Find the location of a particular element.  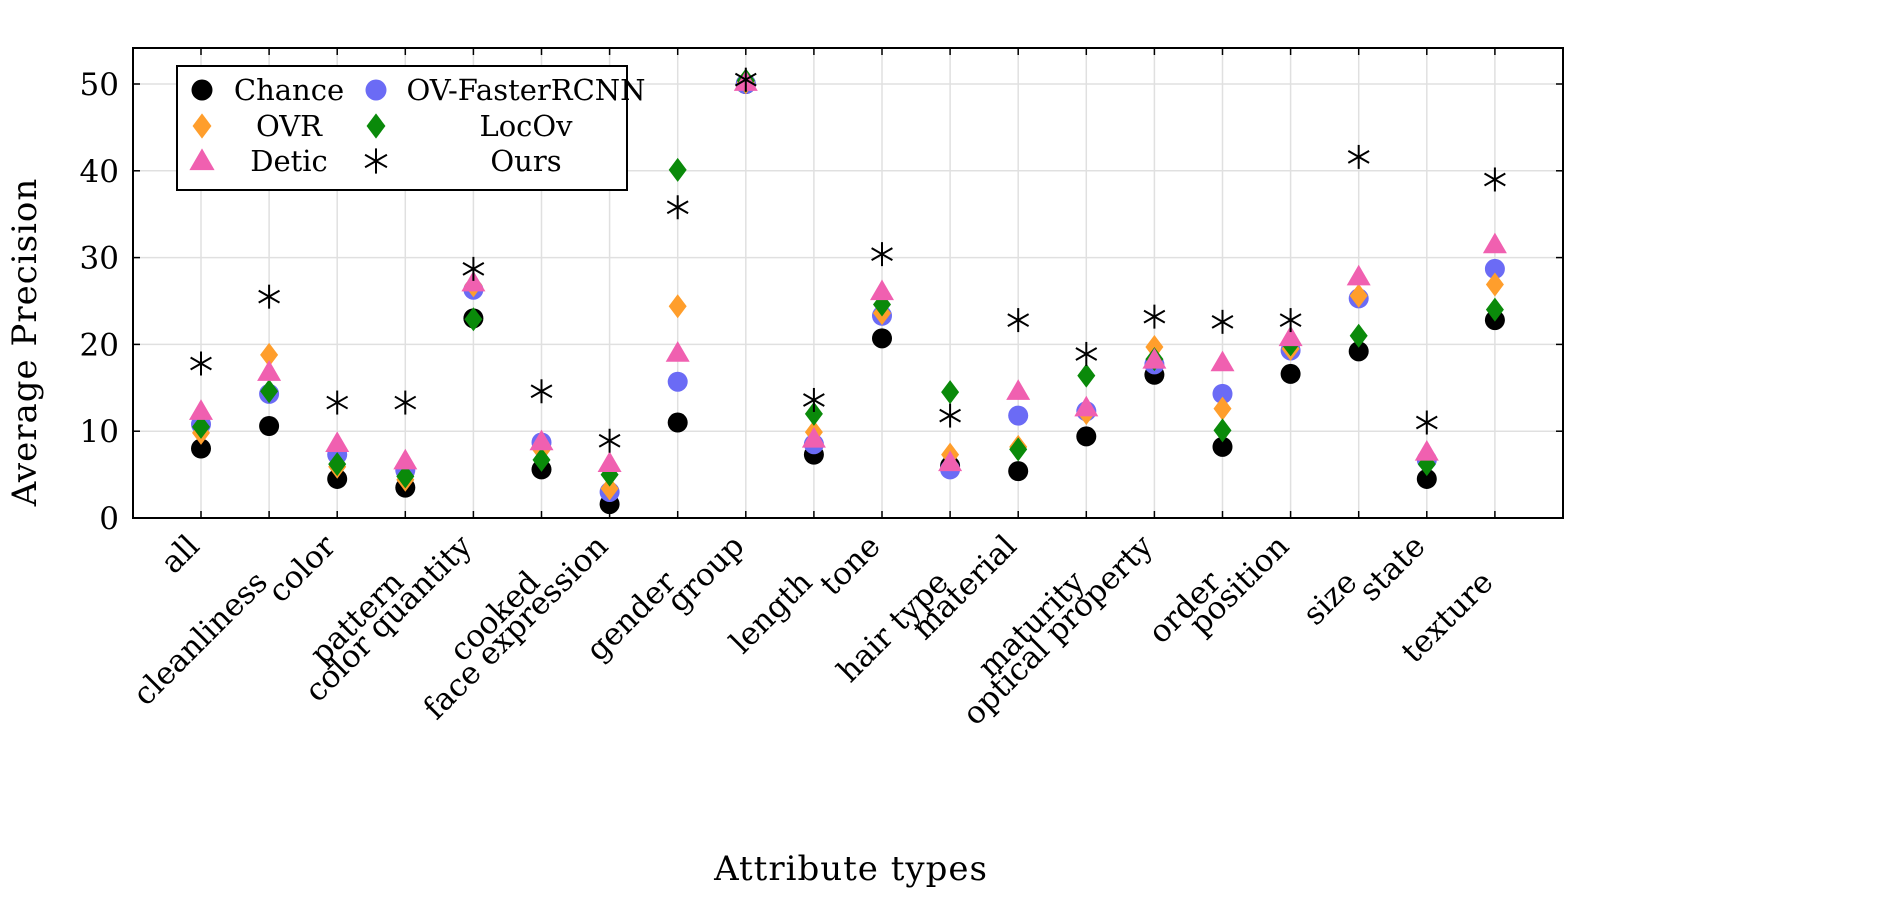

point-ours-optical-property is located at coordinates (1154, 316).